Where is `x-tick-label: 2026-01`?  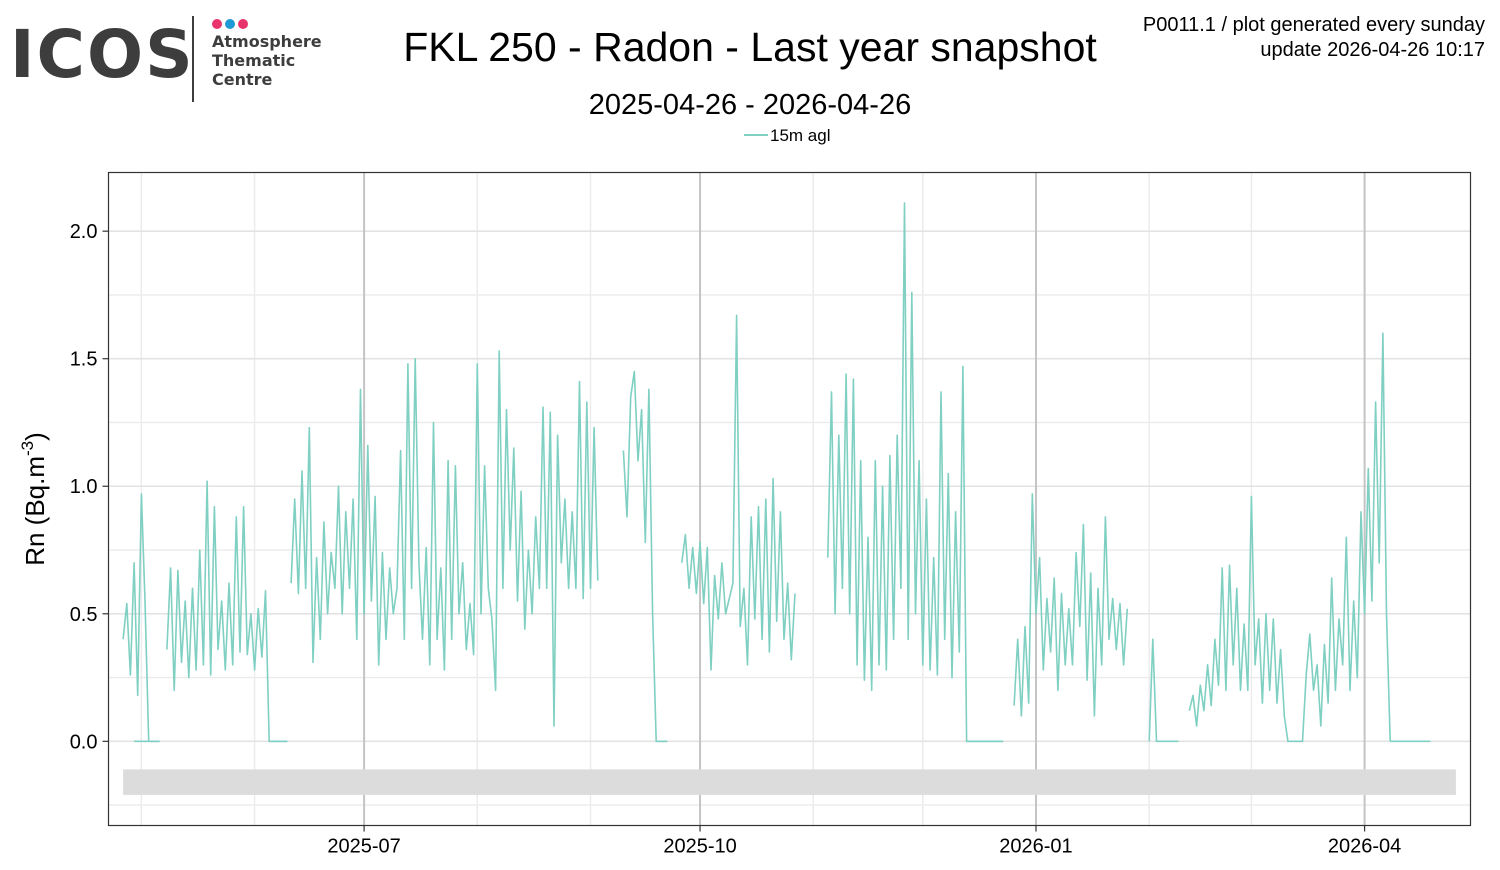 x-tick-label: 2026-01 is located at coordinates (1035, 847).